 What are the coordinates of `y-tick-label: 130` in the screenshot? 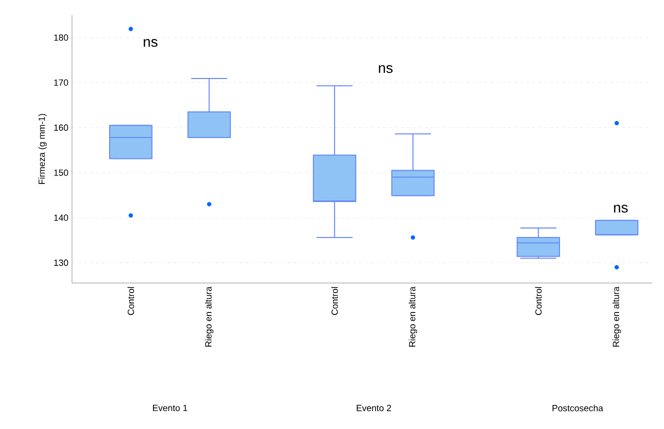 It's located at (61, 263).